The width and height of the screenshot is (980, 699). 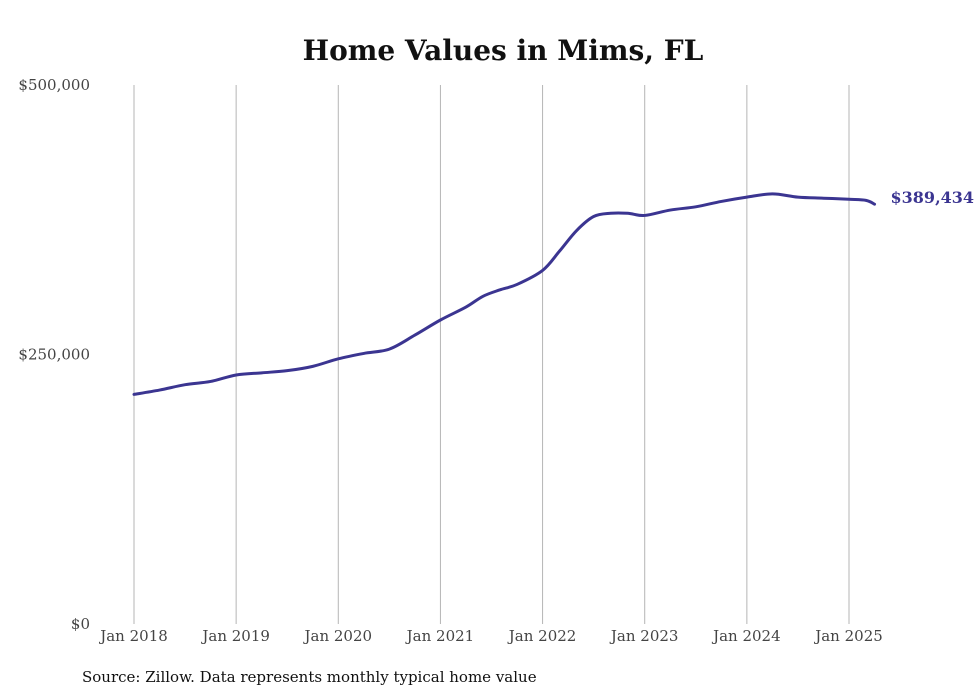 What do you see at coordinates (542, 636) in the screenshot?
I see `x-tick-label: Jan 2022` at bounding box center [542, 636].